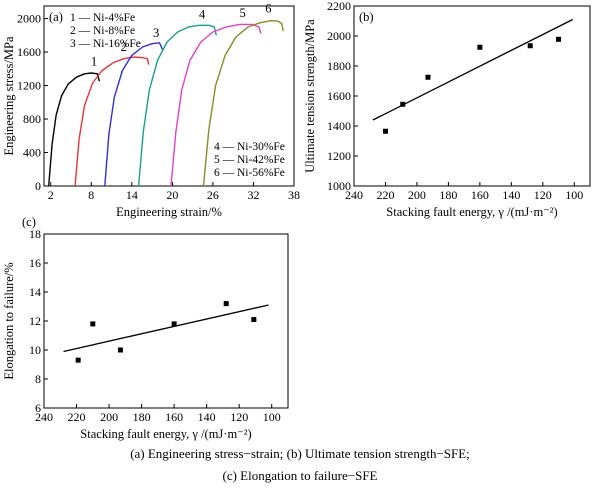 The height and width of the screenshot is (492, 600). What do you see at coordinates (339, 186) in the screenshot?
I see `y-tick-label: 1000` at bounding box center [339, 186].